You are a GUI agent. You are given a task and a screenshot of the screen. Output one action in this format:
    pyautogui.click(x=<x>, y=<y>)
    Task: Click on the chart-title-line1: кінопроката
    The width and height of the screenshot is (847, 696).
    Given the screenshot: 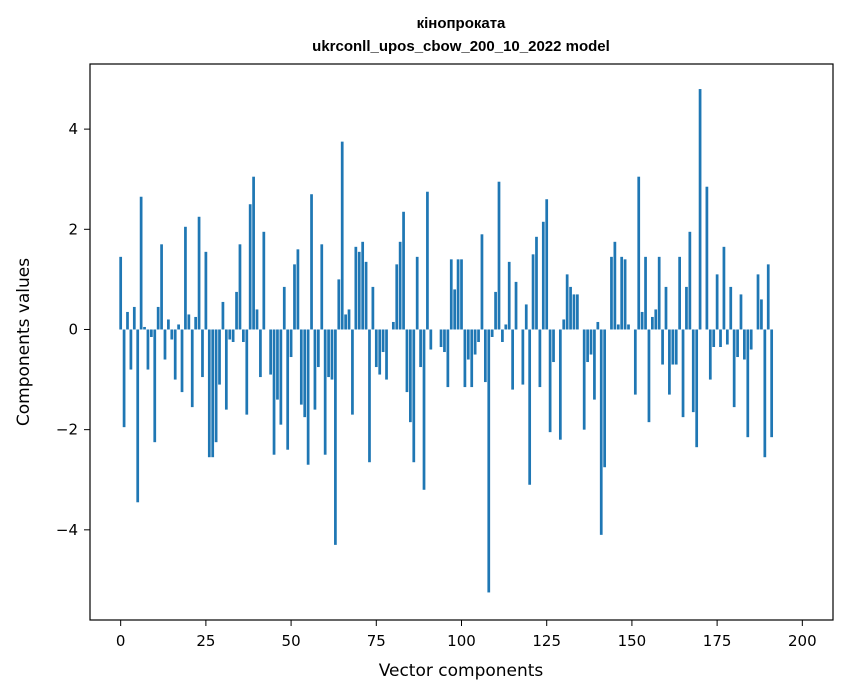 What is the action you would take?
    pyautogui.click(x=461, y=23)
    